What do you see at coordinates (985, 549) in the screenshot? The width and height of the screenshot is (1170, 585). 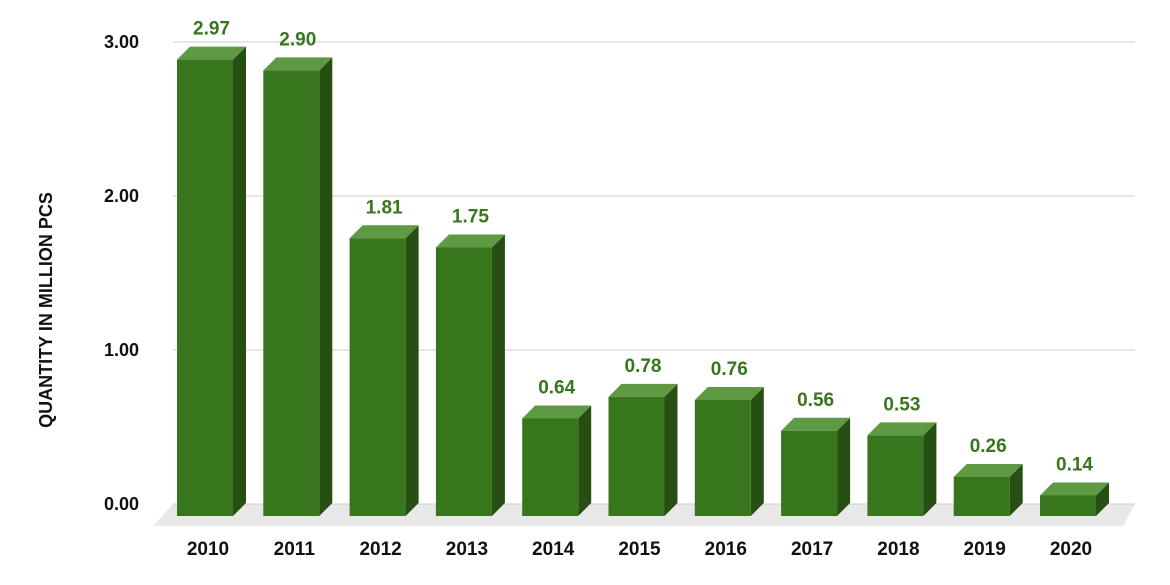 I see `x-tick-label-2019: 2019` at bounding box center [985, 549].